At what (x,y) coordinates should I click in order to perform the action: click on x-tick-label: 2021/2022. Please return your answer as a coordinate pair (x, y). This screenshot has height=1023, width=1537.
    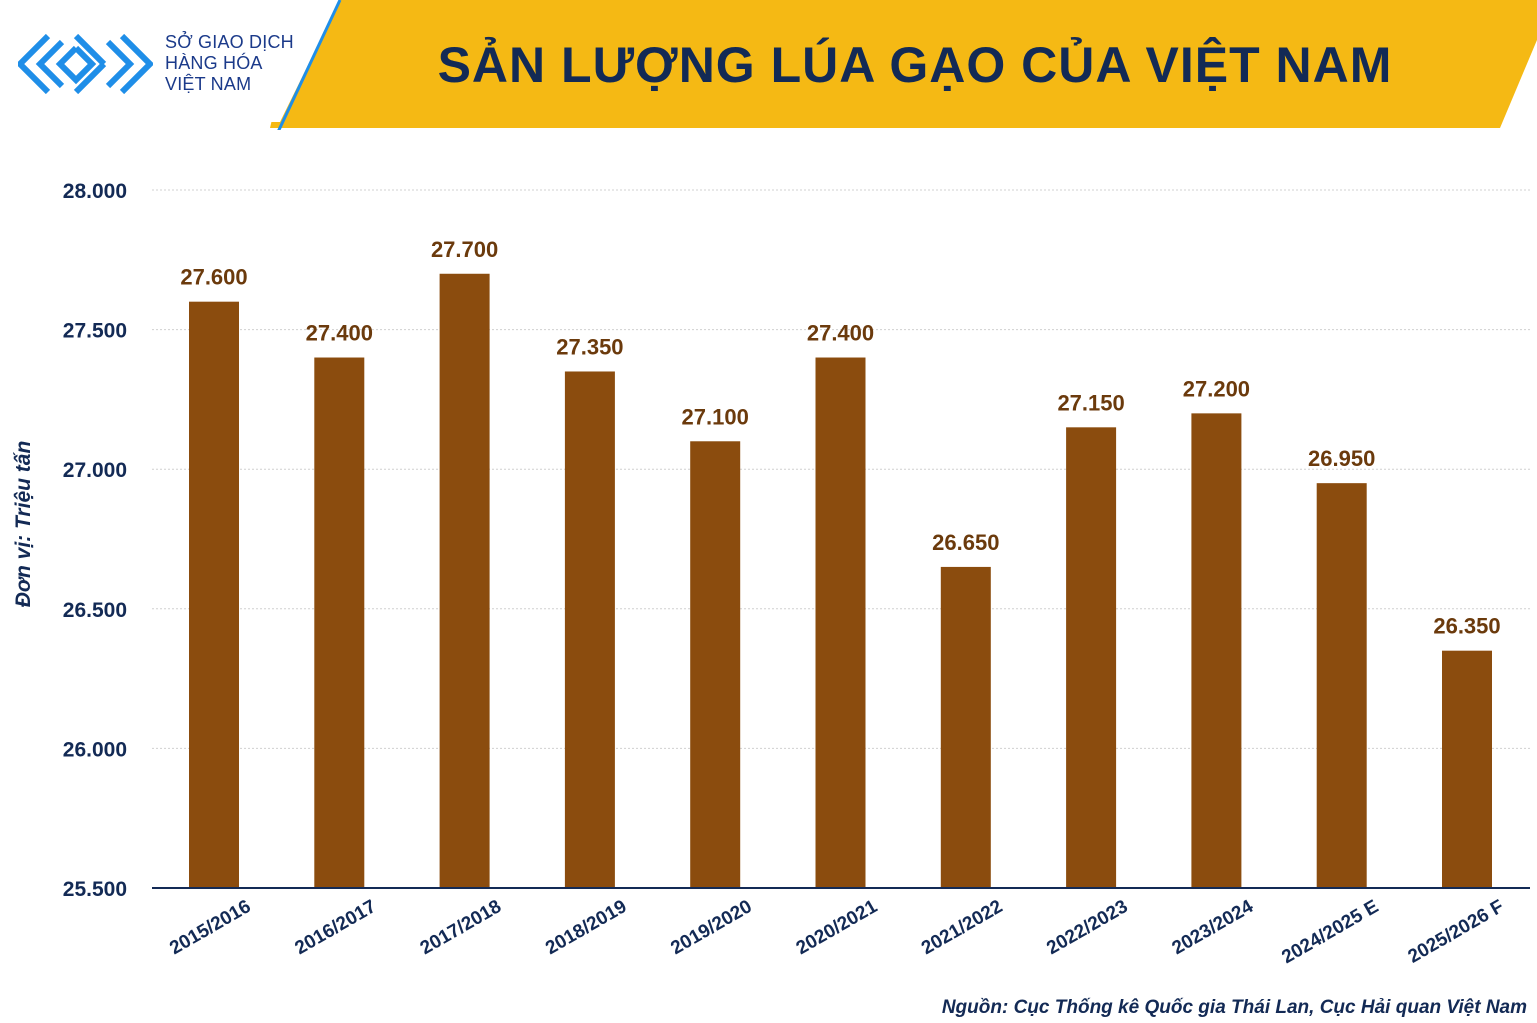
    Looking at the image, I should click on (962, 927).